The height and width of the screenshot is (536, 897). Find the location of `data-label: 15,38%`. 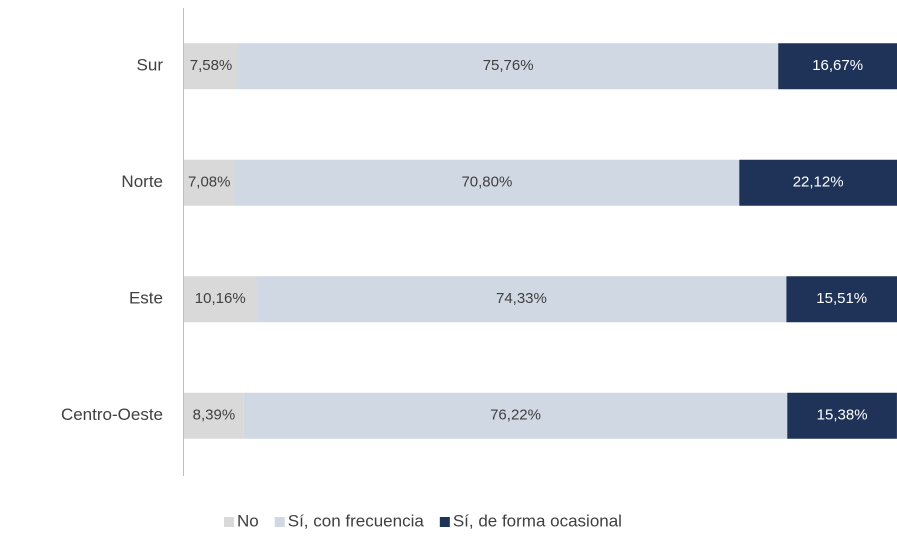

data-label: 15,38% is located at coordinates (842, 415).